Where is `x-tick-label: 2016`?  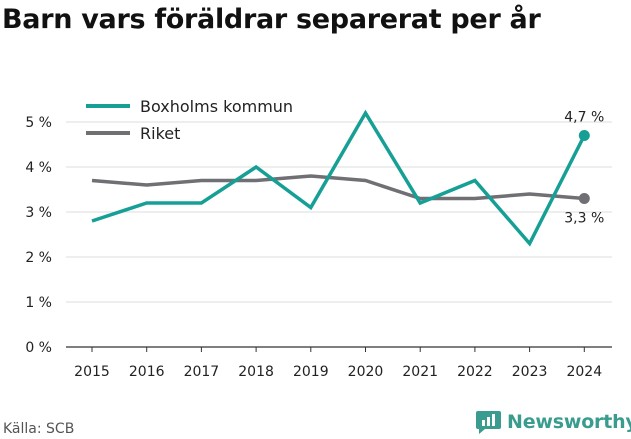
x-tick-label: 2016 is located at coordinates (147, 372).